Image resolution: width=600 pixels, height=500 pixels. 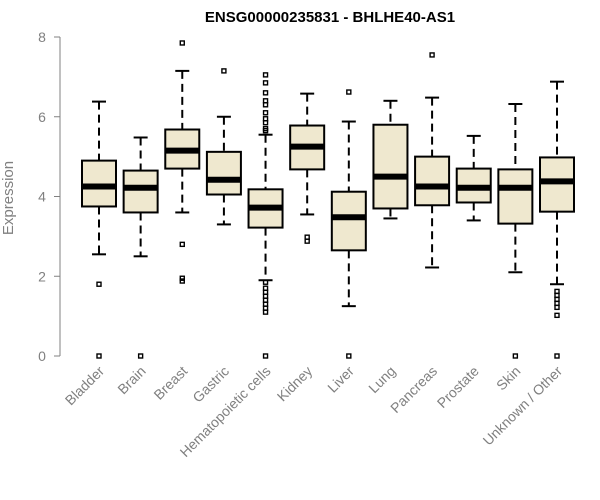 What do you see at coordinates (523, 406) in the screenshot?
I see `x-tick-label: Unknown / Other` at bounding box center [523, 406].